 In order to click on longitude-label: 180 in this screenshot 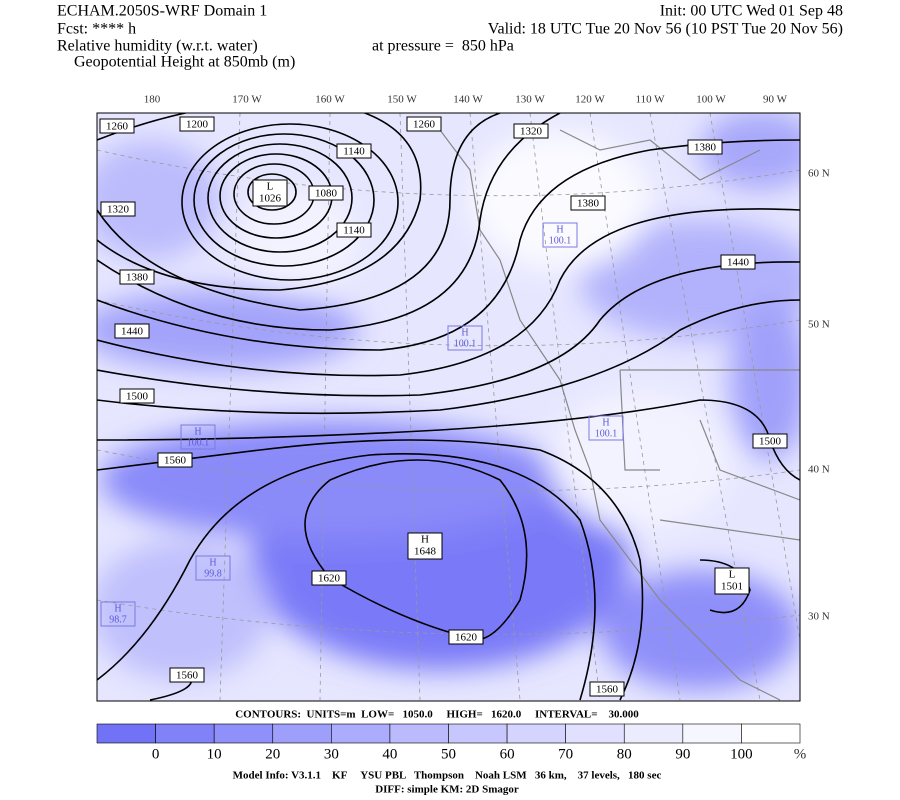, I will do `click(152, 100)`.